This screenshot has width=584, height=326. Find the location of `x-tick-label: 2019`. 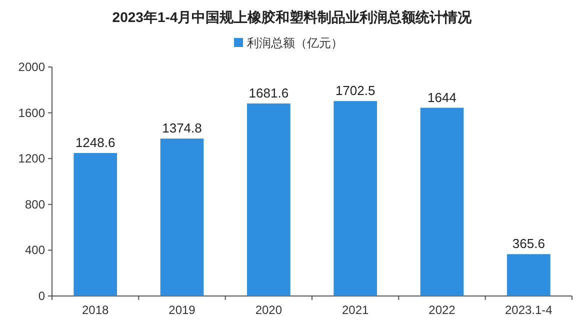

x-tick-label: 2019 is located at coordinates (182, 310).